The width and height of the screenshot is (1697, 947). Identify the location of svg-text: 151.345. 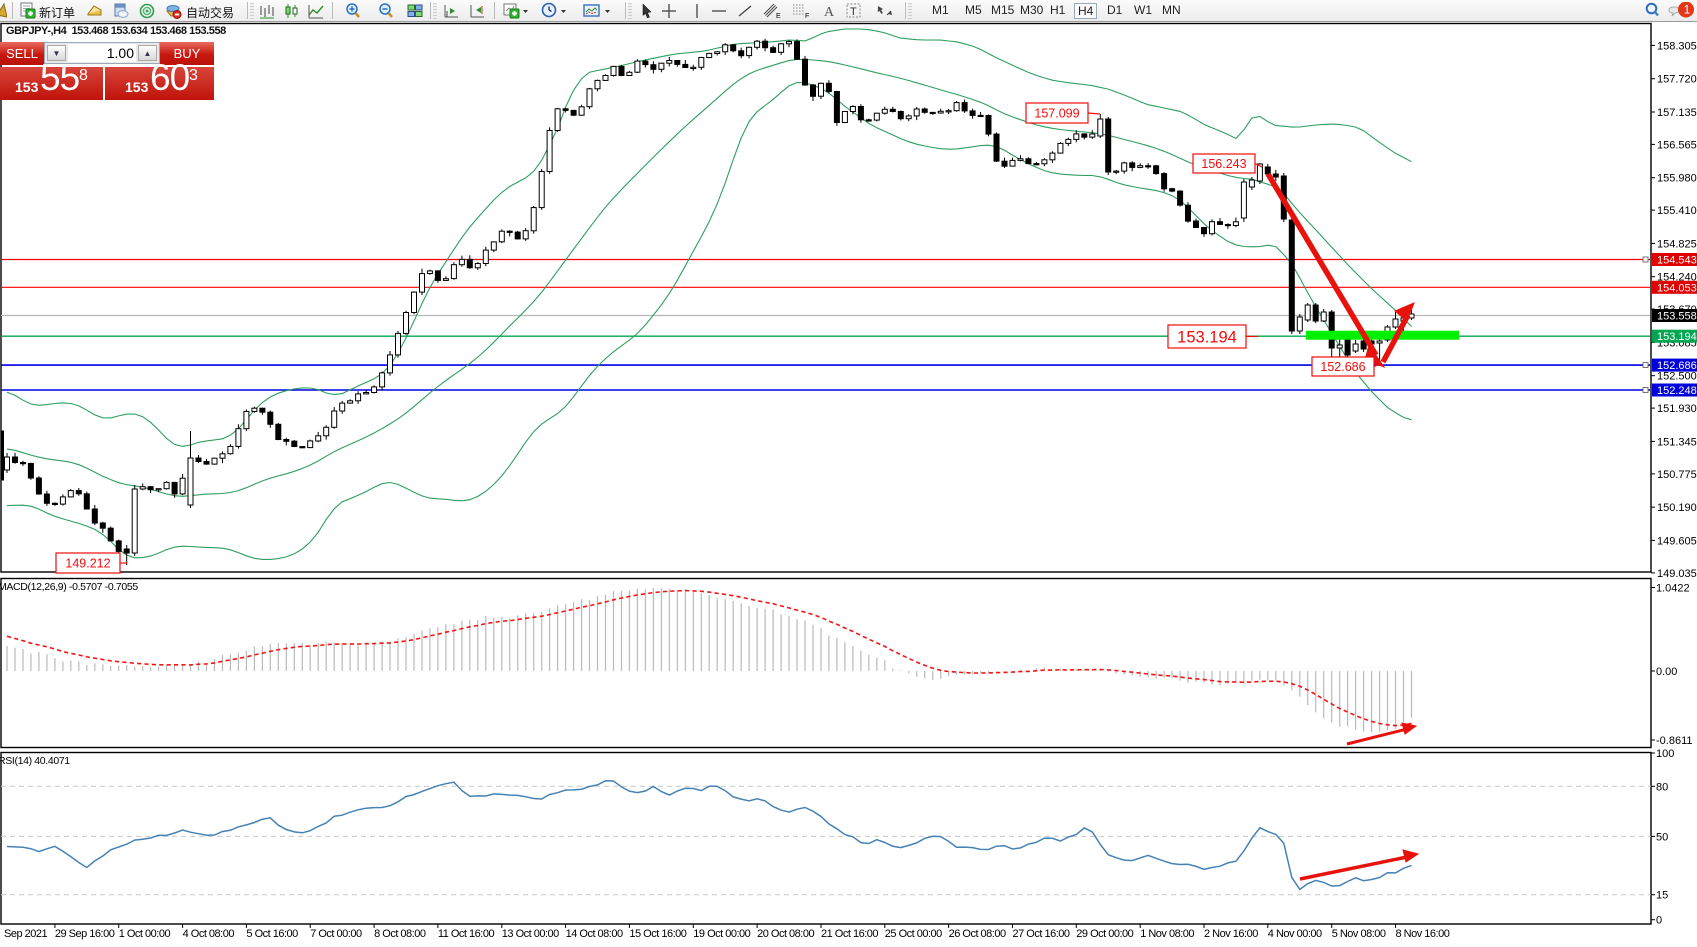
(1677, 442).